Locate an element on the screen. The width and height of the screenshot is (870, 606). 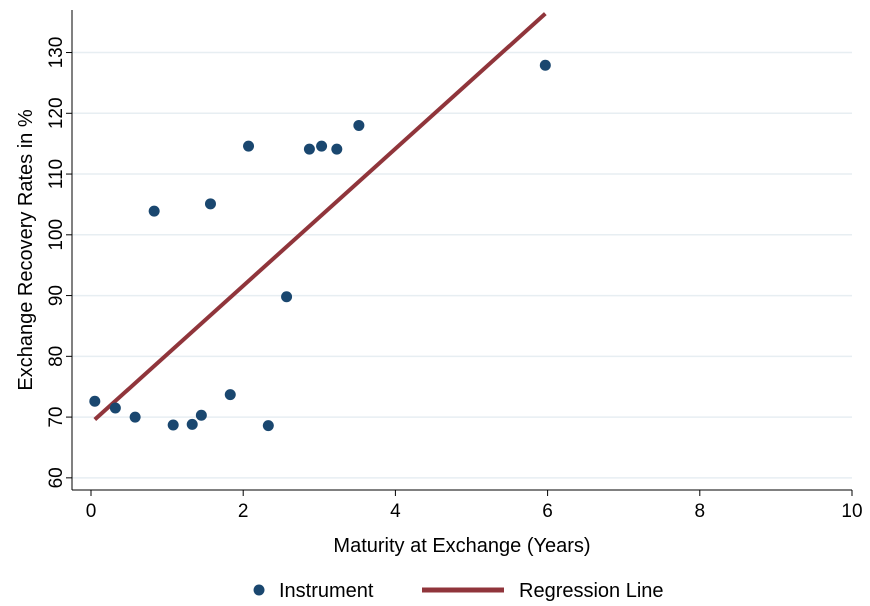
y-tick-label-110: 110 is located at coordinates (56, 174).